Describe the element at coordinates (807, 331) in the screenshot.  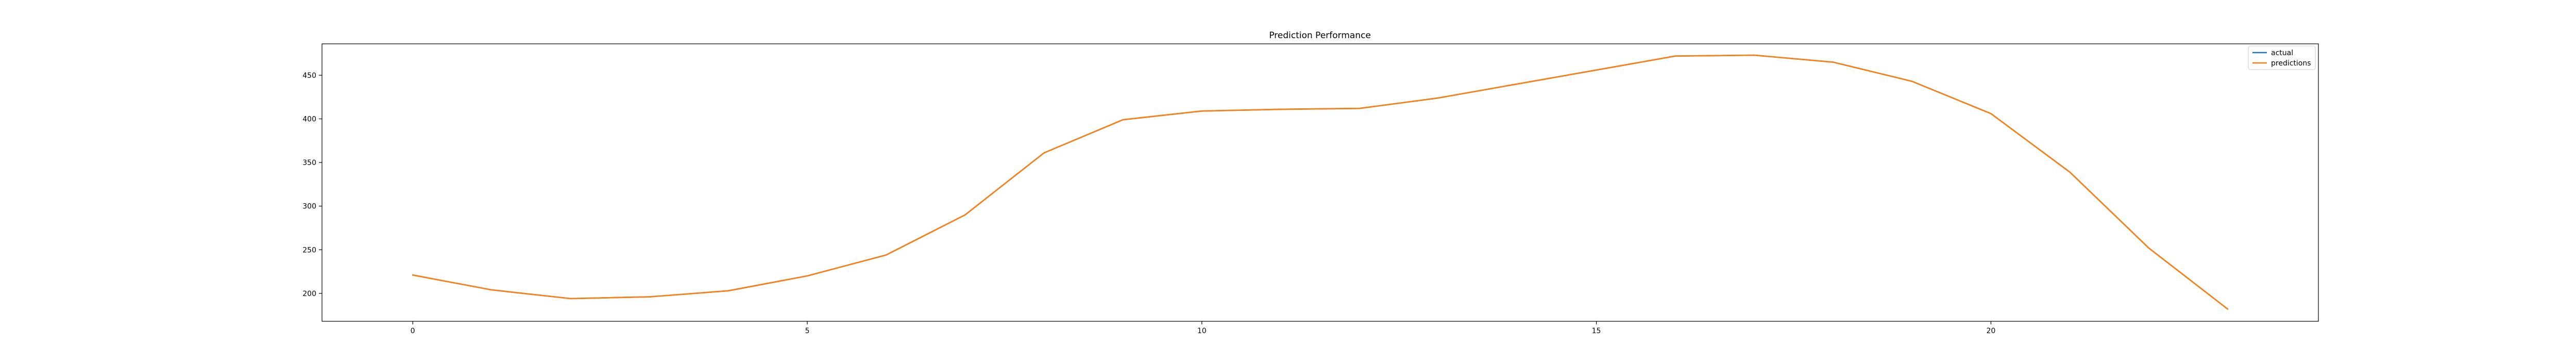
I see `x-tick-label: 5` at that location.